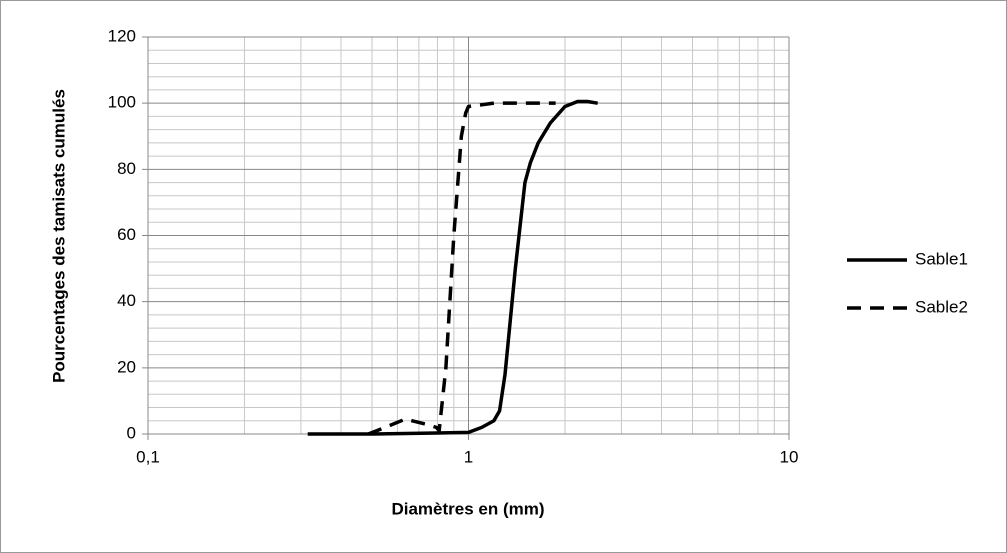 The width and height of the screenshot is (1007, 553). What do you see at coordinates (126, 234) in the screenshot?
I see `y-tick-label: 60` at bounding box center [126, 234].